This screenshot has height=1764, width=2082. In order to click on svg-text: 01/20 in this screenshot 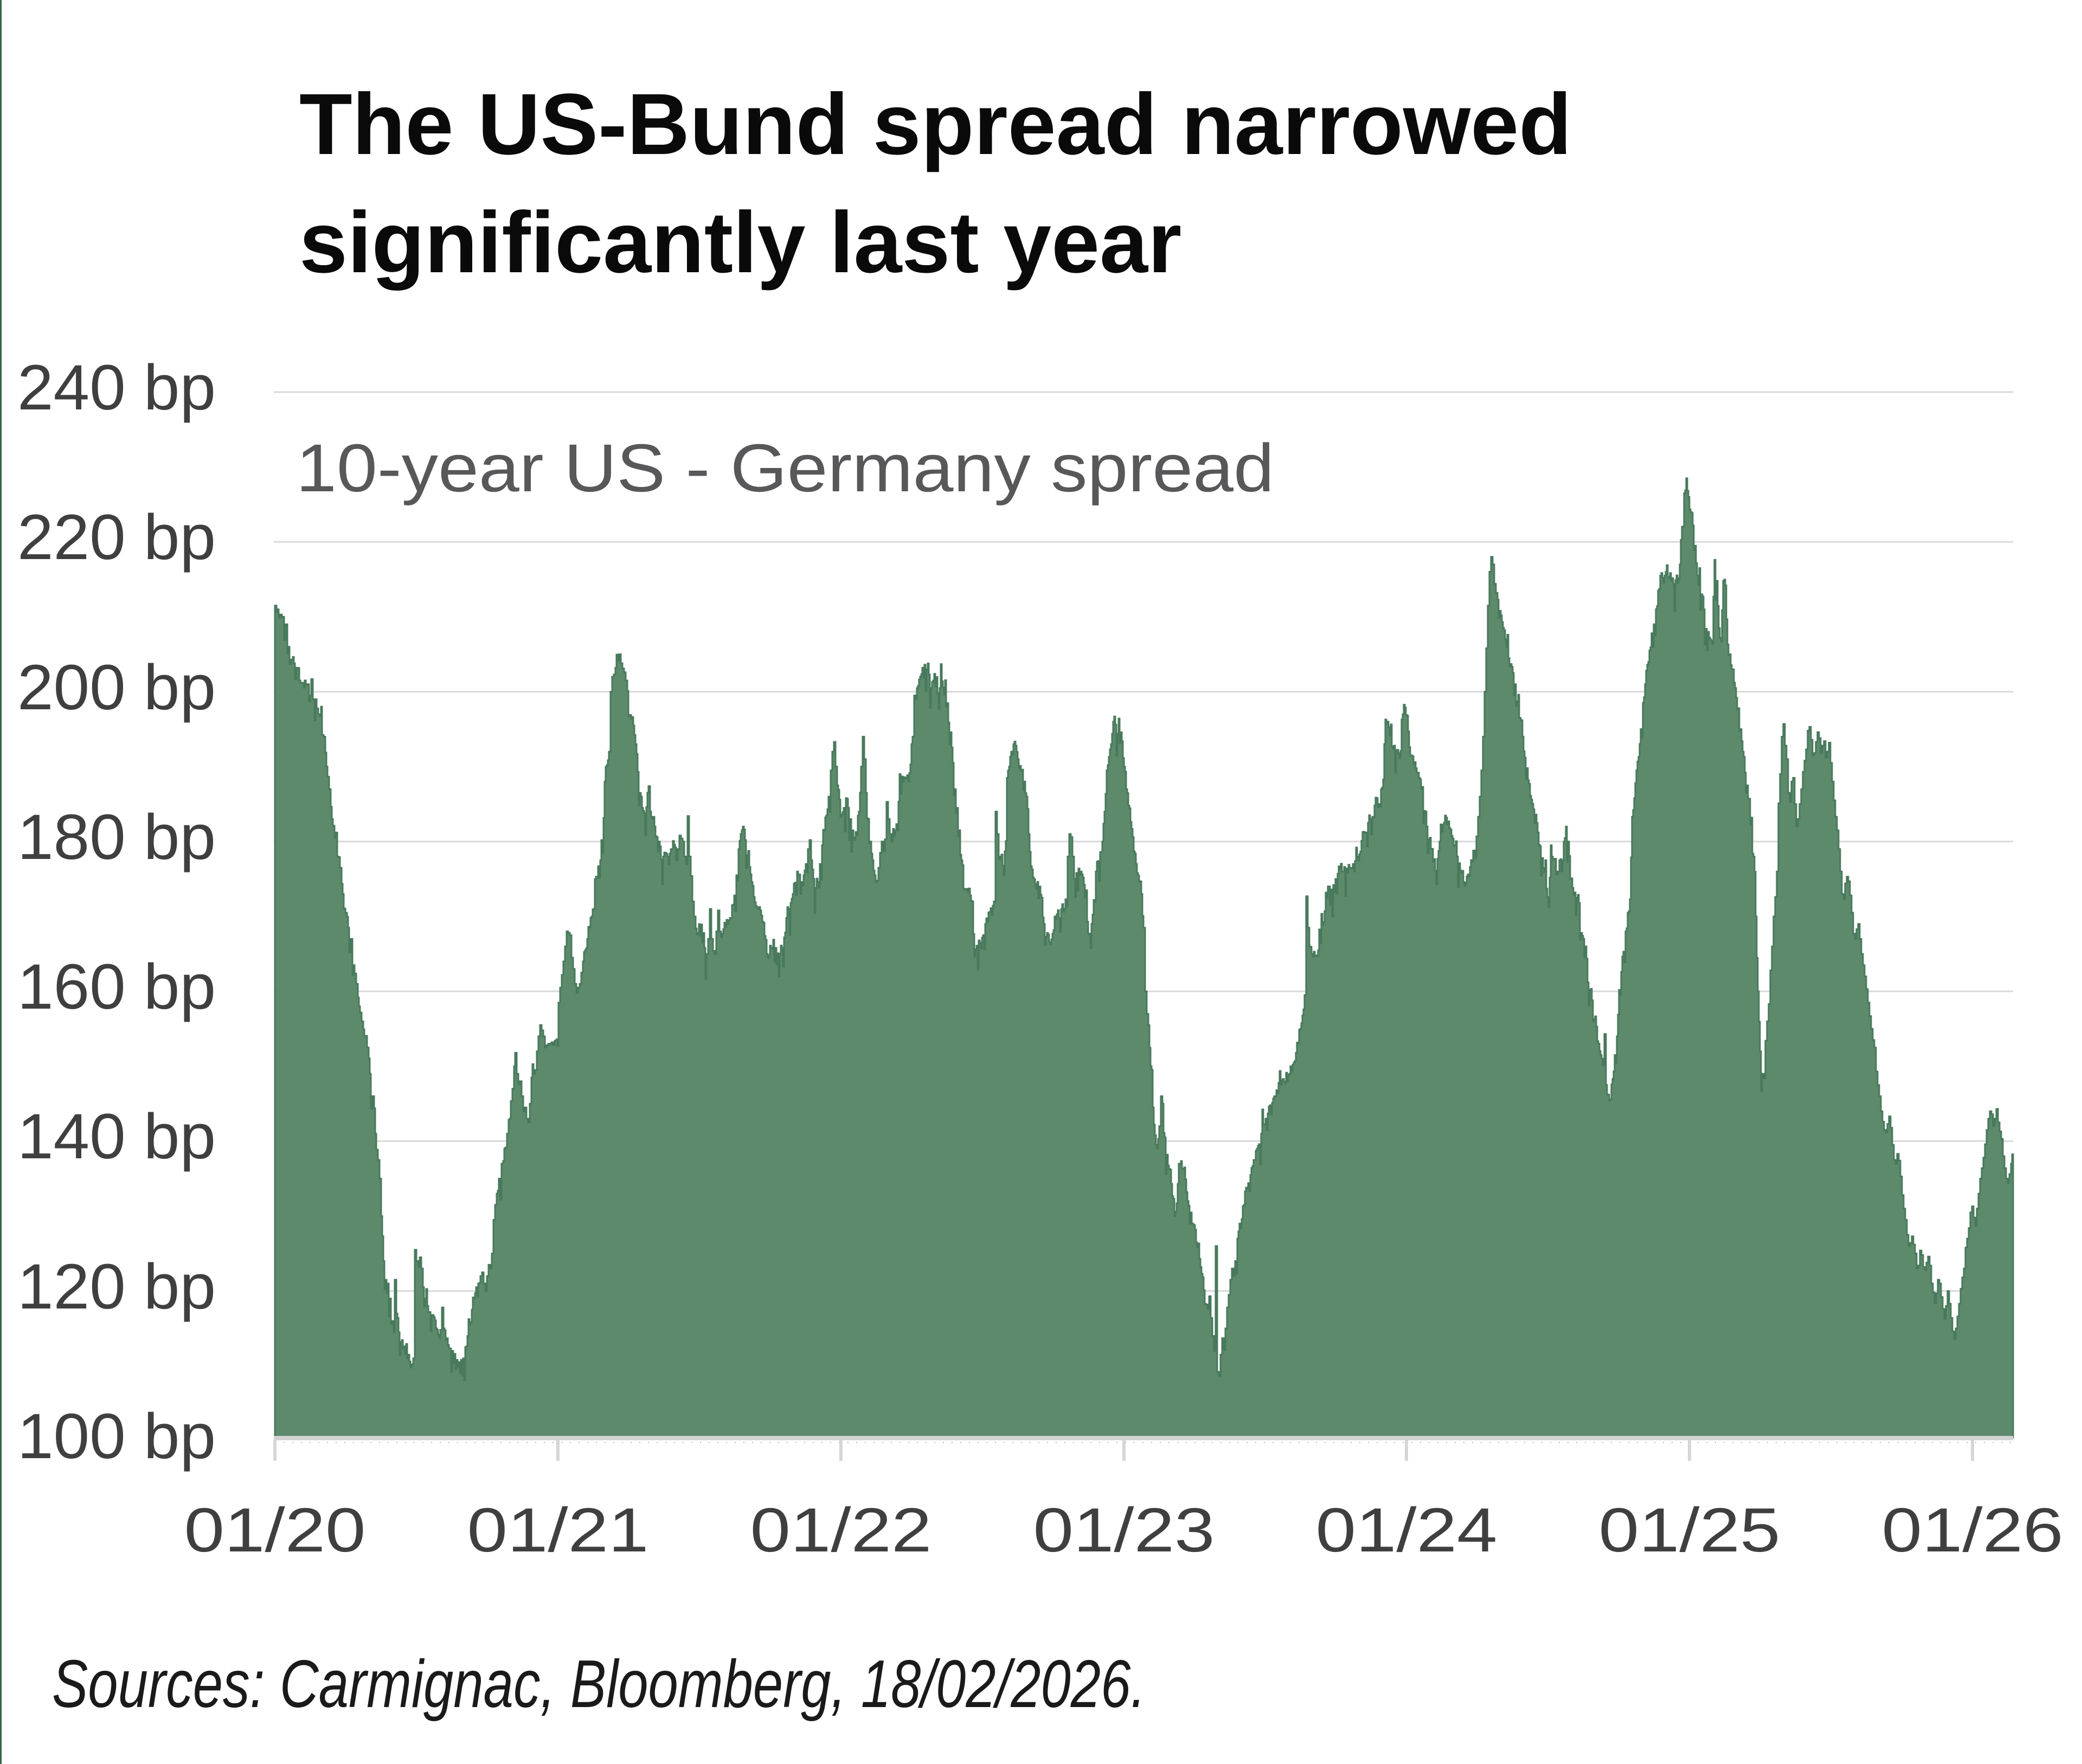, I will do `click(275, 1530)`.